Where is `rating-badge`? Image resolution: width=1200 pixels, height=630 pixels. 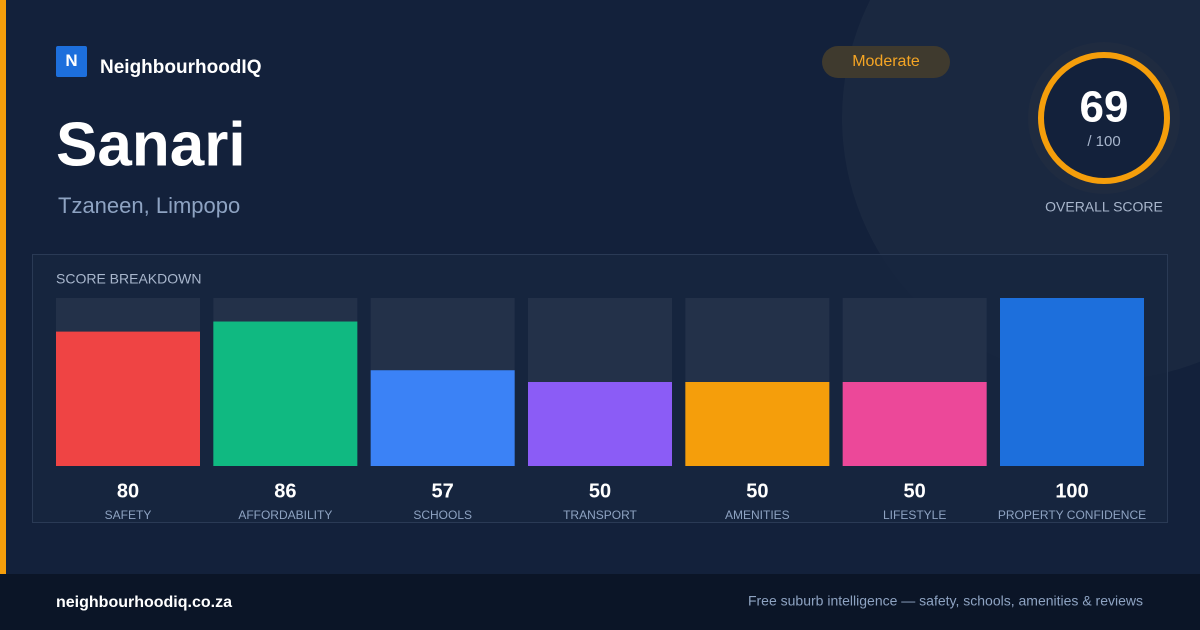 rating-badge is located at coordinates (886, 62).